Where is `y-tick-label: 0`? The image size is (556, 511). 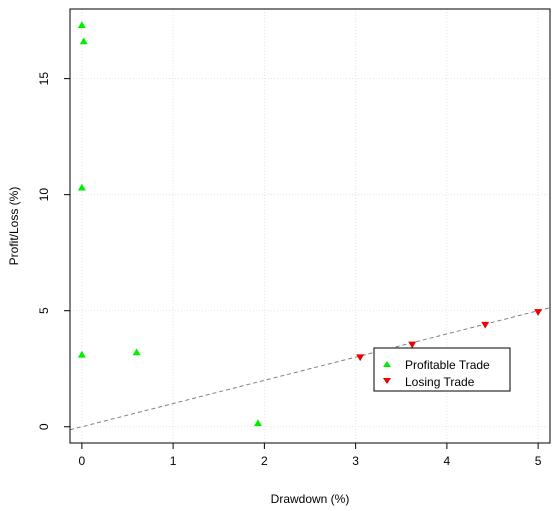
y-tick-label: 0 is located at coordinates (44, 426).